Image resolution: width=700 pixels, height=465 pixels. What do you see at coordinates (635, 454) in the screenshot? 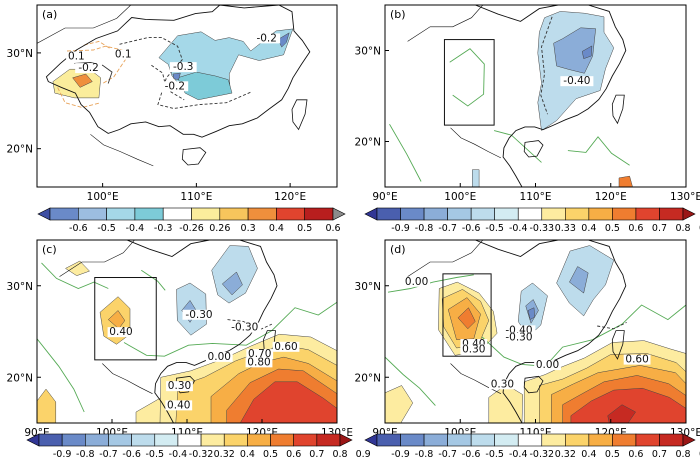
I see `colorbar-label: 0.6` at bounding box center [635, 454].